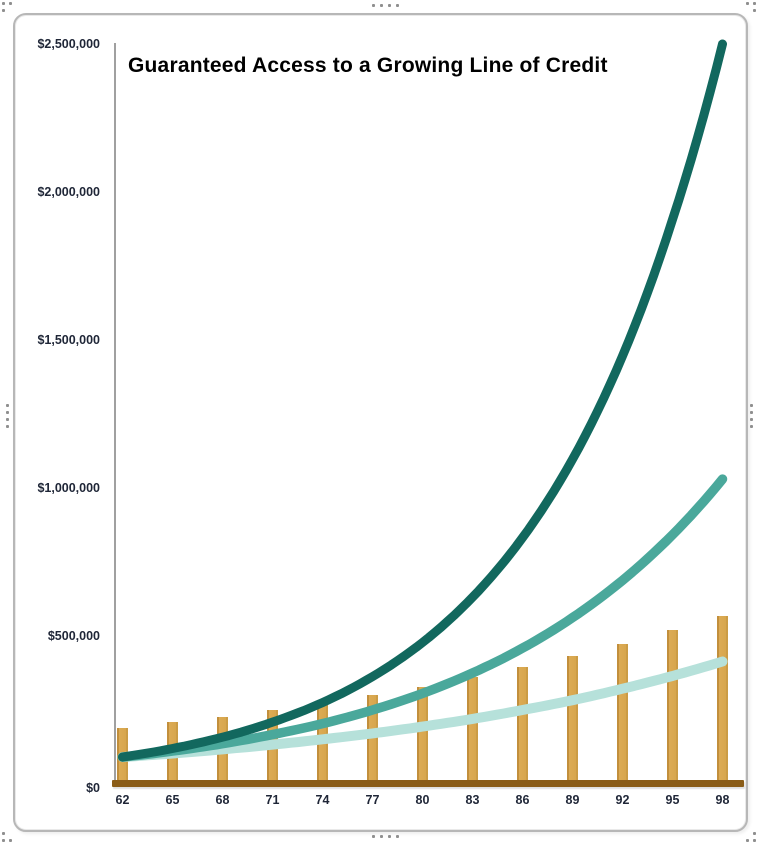  Describe the element at coordinates (372, 800) in the screenshot. I see `x-tick-label: 77` at that location.